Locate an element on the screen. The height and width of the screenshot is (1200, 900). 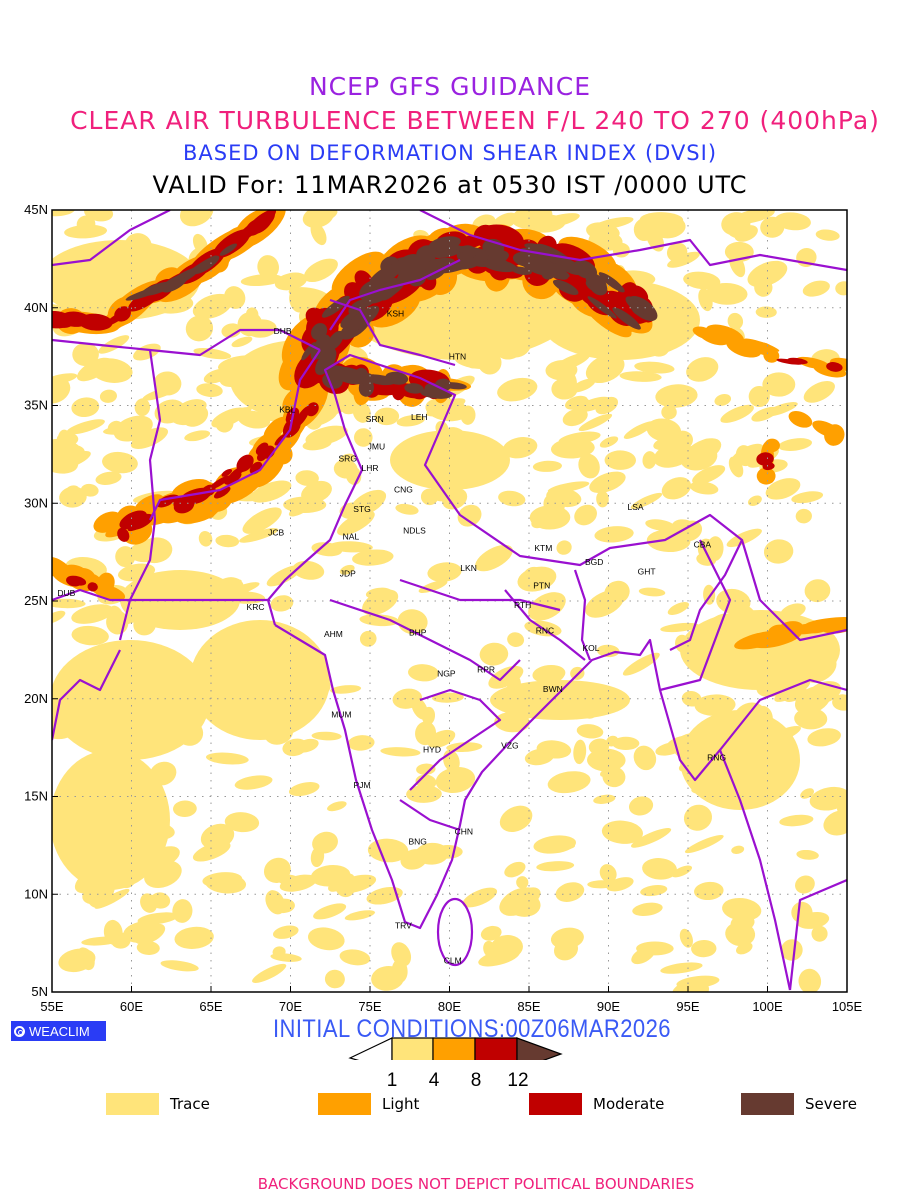
city-label-rnc: RNC is located at coordinates (545, 630).